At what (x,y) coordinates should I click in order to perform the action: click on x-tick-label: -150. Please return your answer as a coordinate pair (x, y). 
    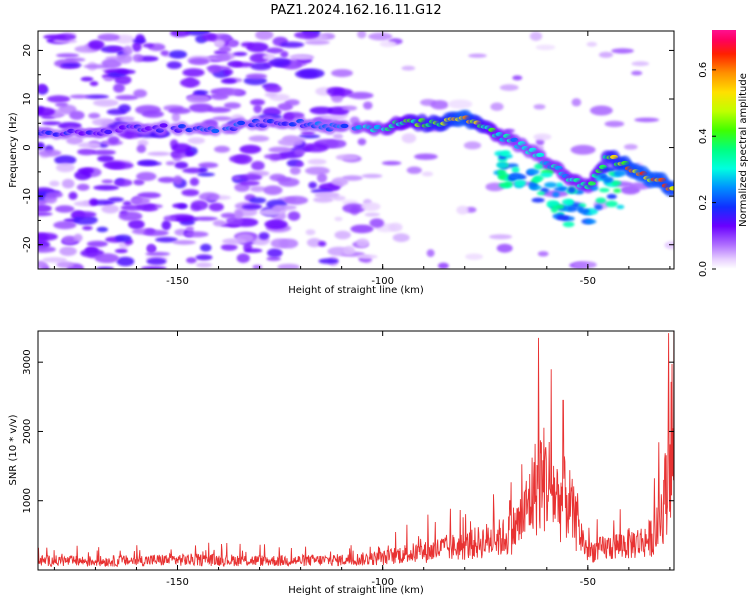
    Looking at the image, I should click on (177, 281).